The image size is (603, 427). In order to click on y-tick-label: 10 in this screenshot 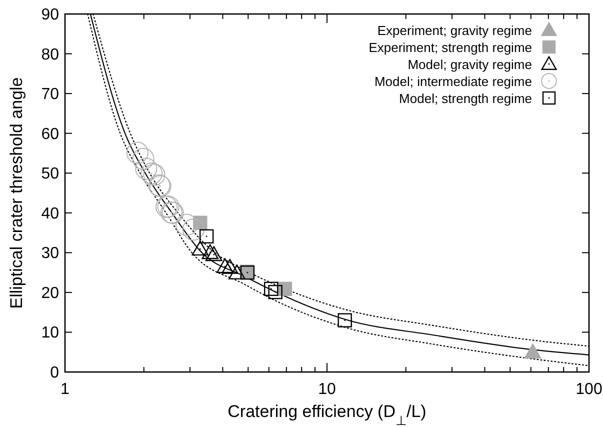, I will do `click(50, 333)`.